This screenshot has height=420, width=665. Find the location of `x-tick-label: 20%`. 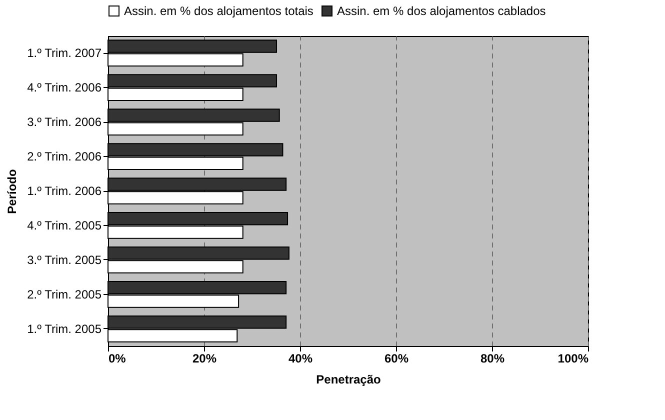

x-tick-label: 20% is located at coordinates (204, 359).